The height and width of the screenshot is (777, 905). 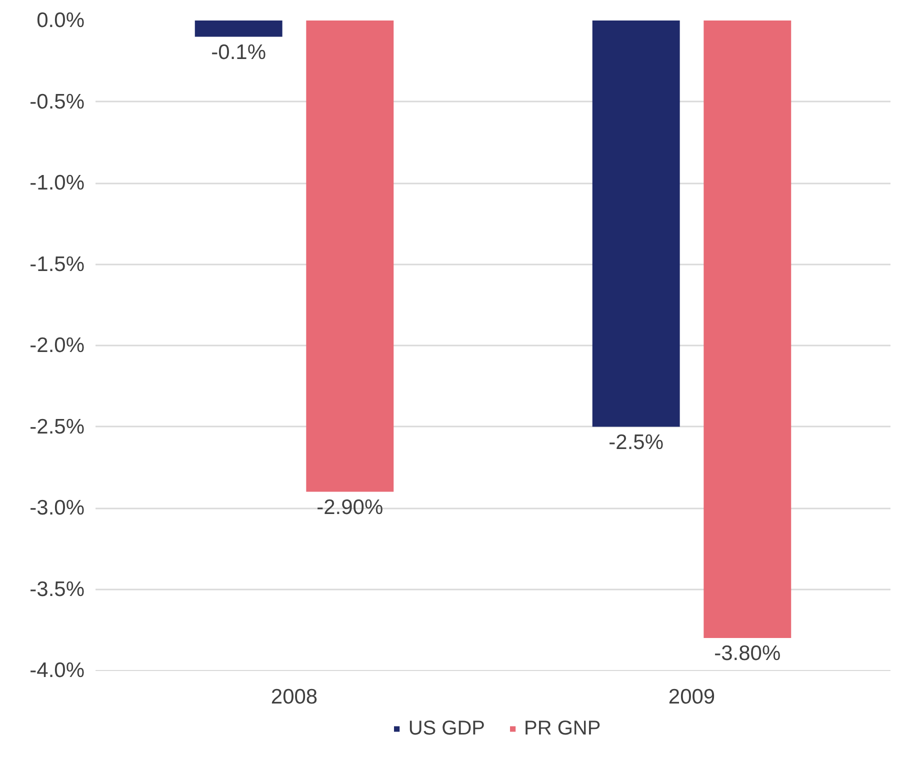 I want to click on y-tick-label: -3.0%, so click(x=57, y=508).